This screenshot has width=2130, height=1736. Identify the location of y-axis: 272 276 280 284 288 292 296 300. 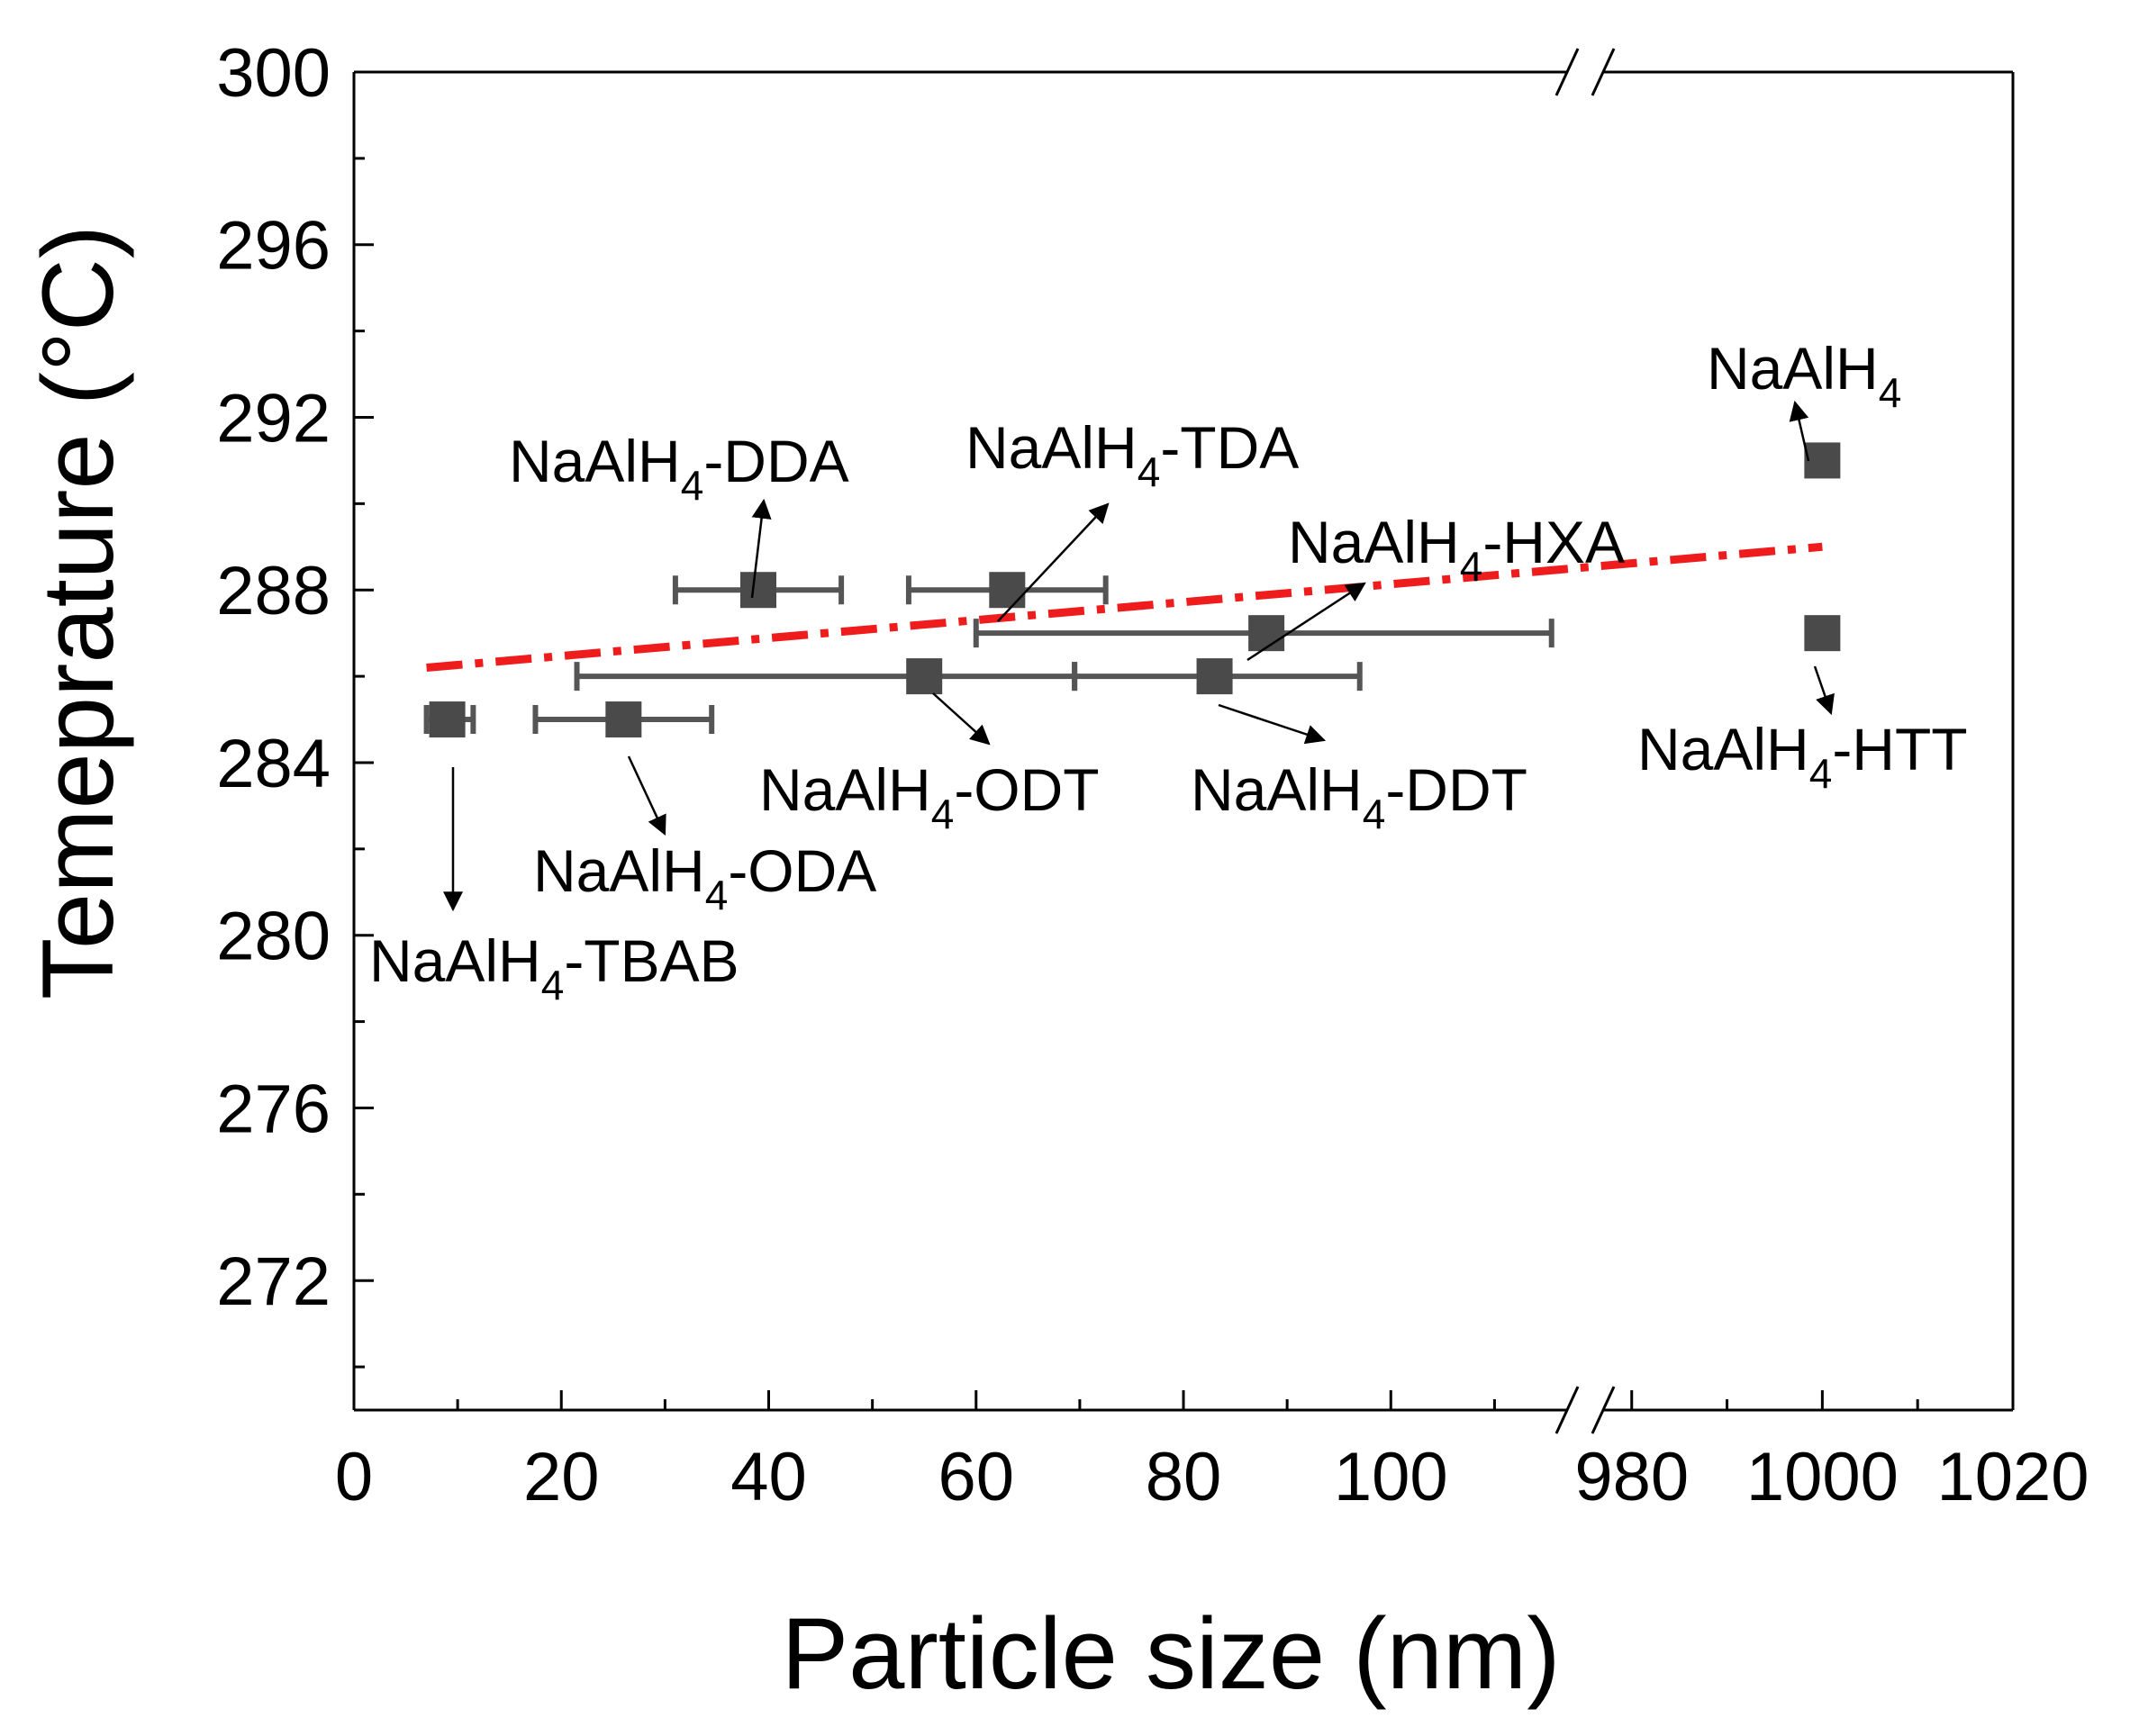
(295, 702).